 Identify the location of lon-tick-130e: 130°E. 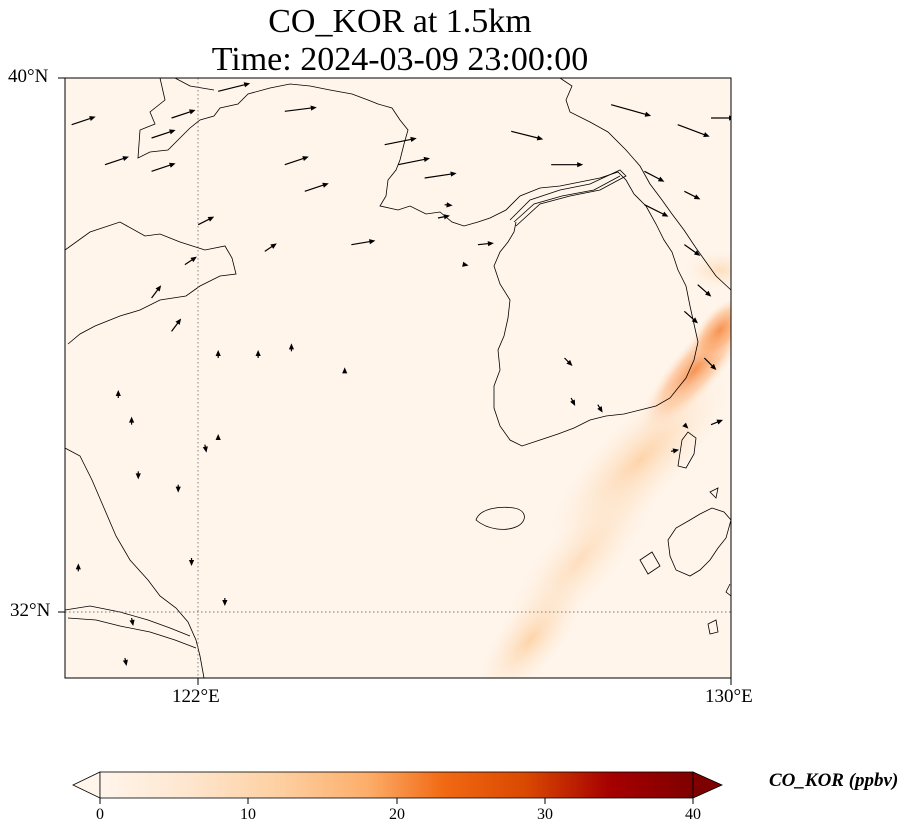
(729, 696).